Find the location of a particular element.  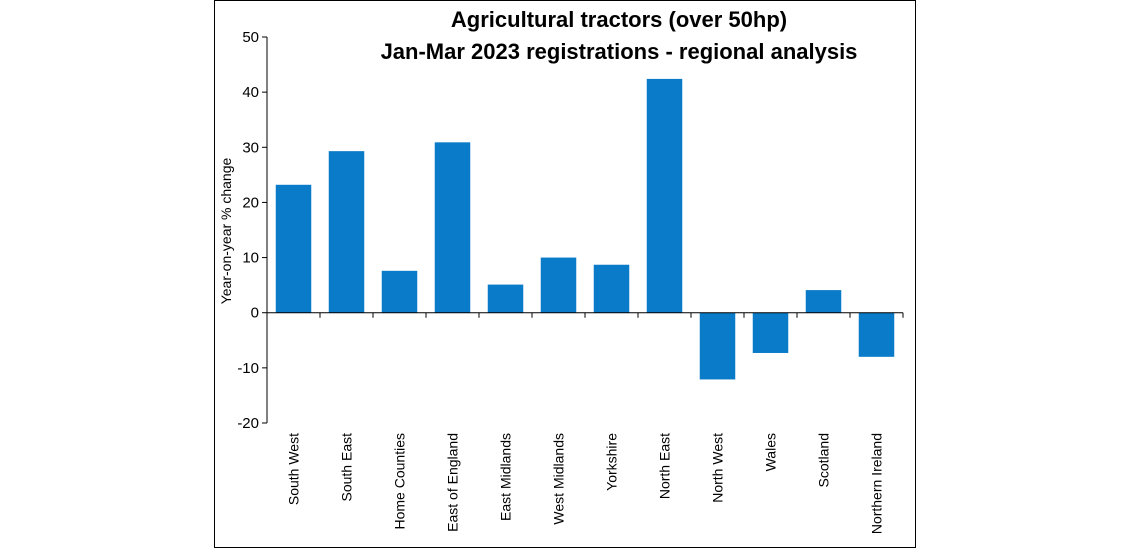

bar-home-counties is located at coordinates (399, 291).